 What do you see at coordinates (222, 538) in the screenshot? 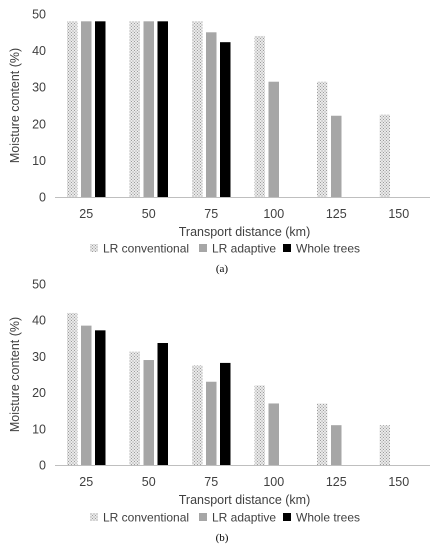
I see `panel-label: (b)` at bounding box center [222, 538].